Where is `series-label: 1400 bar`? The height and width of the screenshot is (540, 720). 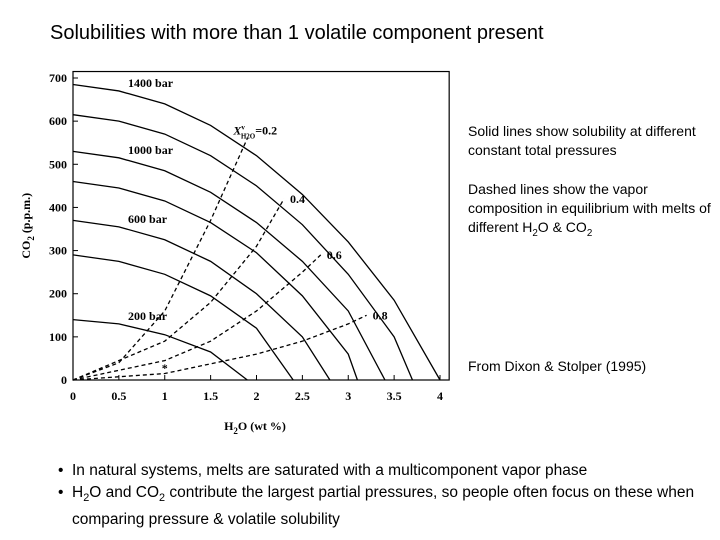 series-label: 1400 bar is located at coordinates (151, 83).